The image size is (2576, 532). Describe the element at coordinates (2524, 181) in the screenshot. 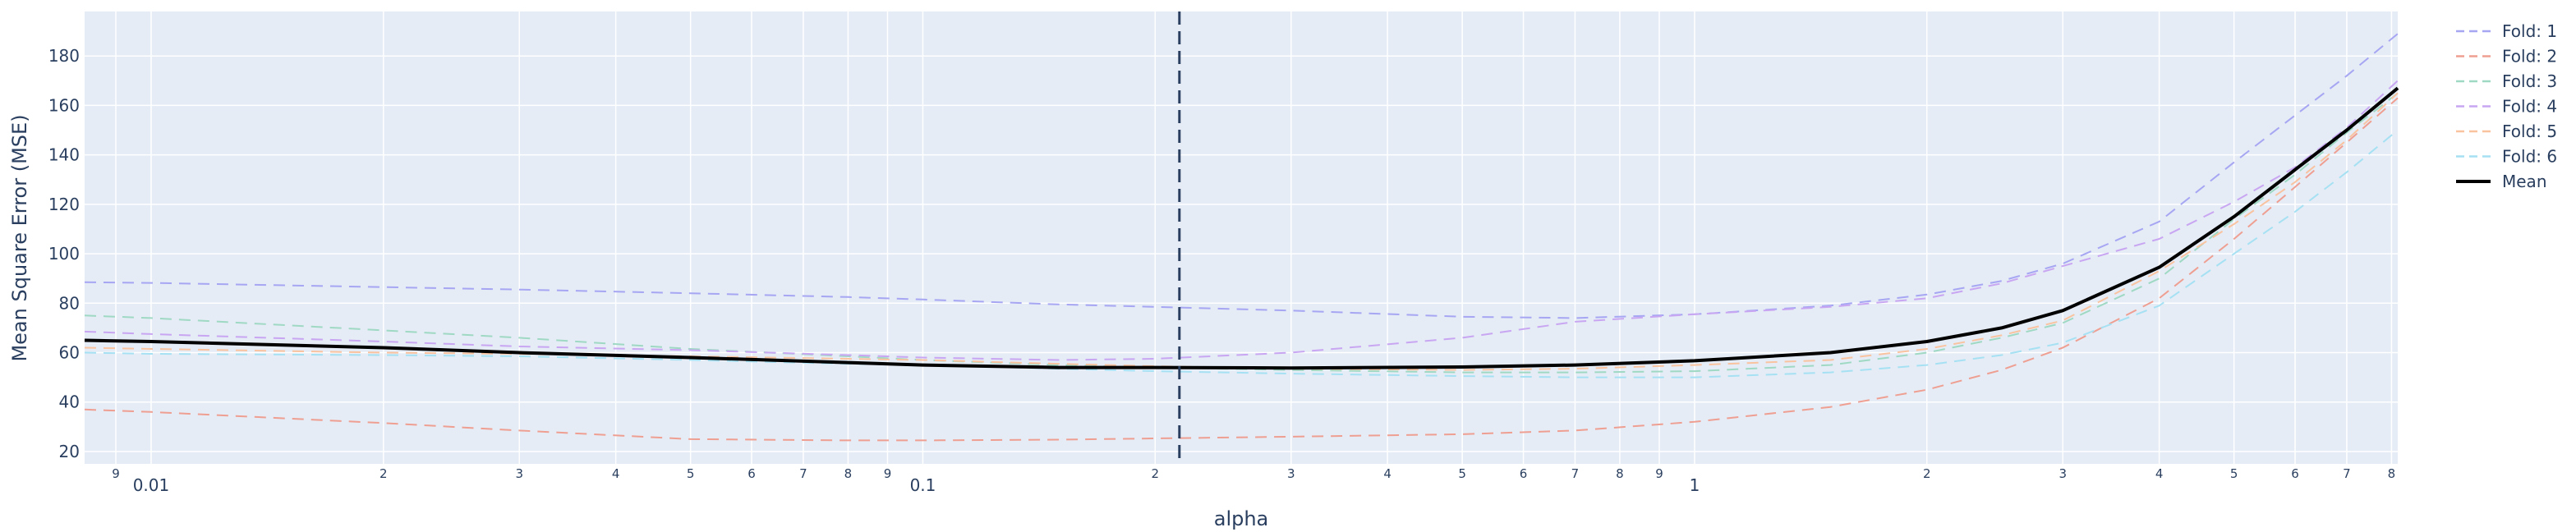

I see `legend-label: Mean` at that location.